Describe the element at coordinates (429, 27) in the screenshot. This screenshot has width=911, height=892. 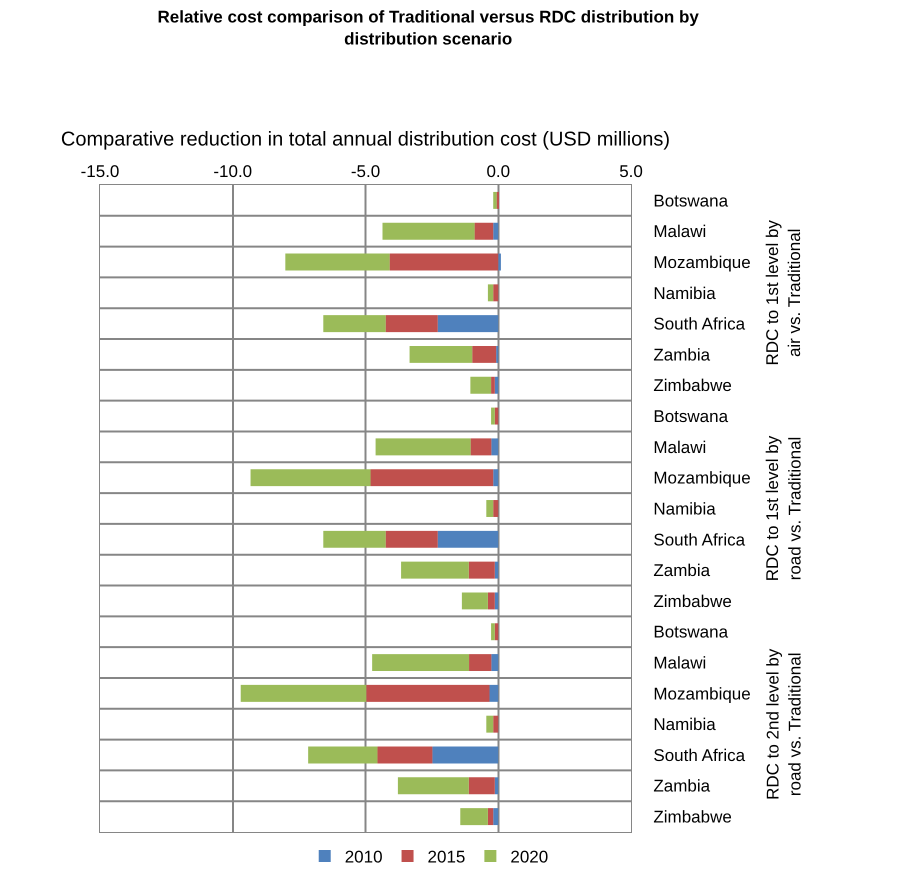
I see `chart-title: Relative cost comparison of Traditional versus RDC distribution by distribution scenario` at that location.